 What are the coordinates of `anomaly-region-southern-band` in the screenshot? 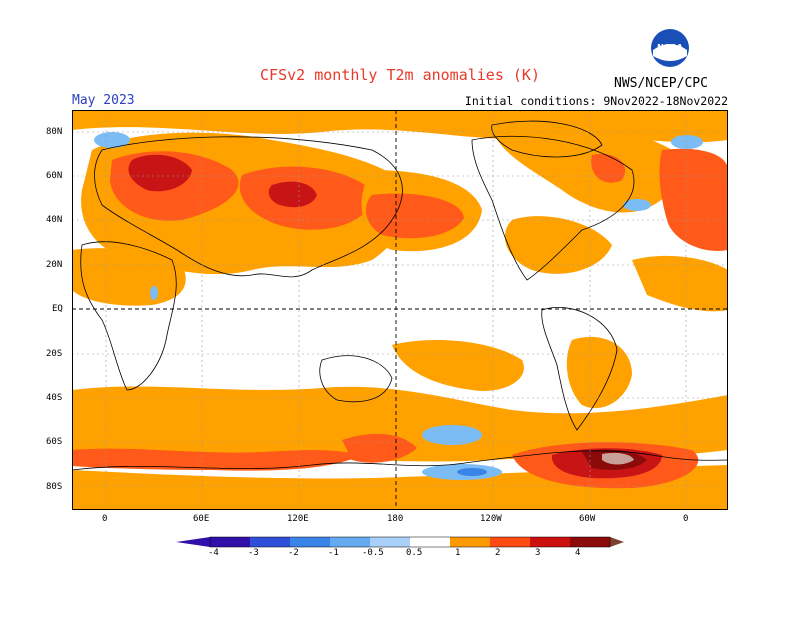 It's located at (400, 424).